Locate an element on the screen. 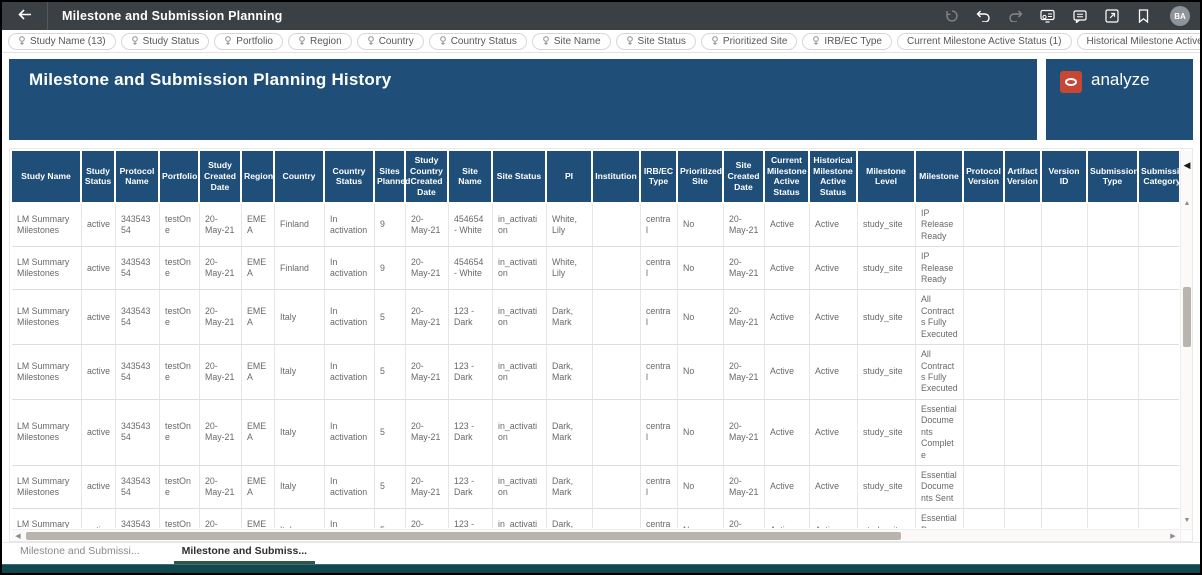  table-cell: active is located at coordinates (99, 518).